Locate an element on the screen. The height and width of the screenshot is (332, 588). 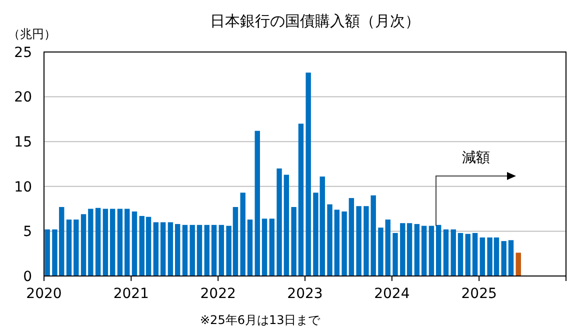
y-tick-label: 15 is located at coordinates (23, 142).